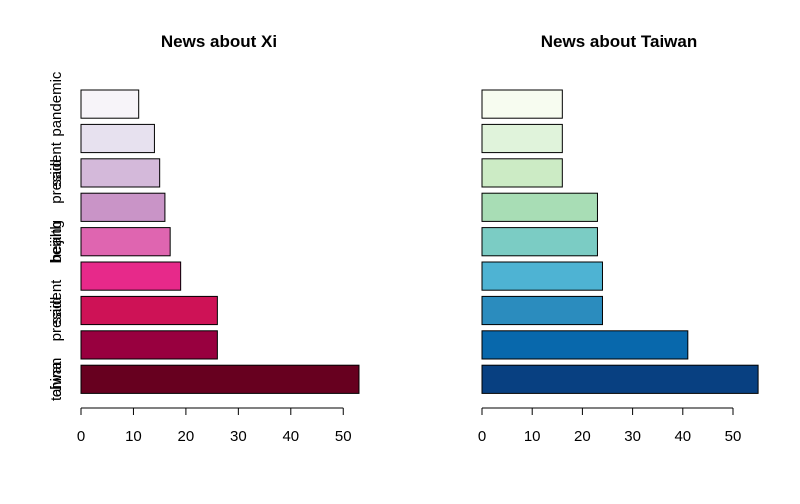 The image size is (800, 504). What do you see at coordinates (219, 41) in the screenshot?
I see `chart-title: News about Xi` at bounding box center [219, 41].